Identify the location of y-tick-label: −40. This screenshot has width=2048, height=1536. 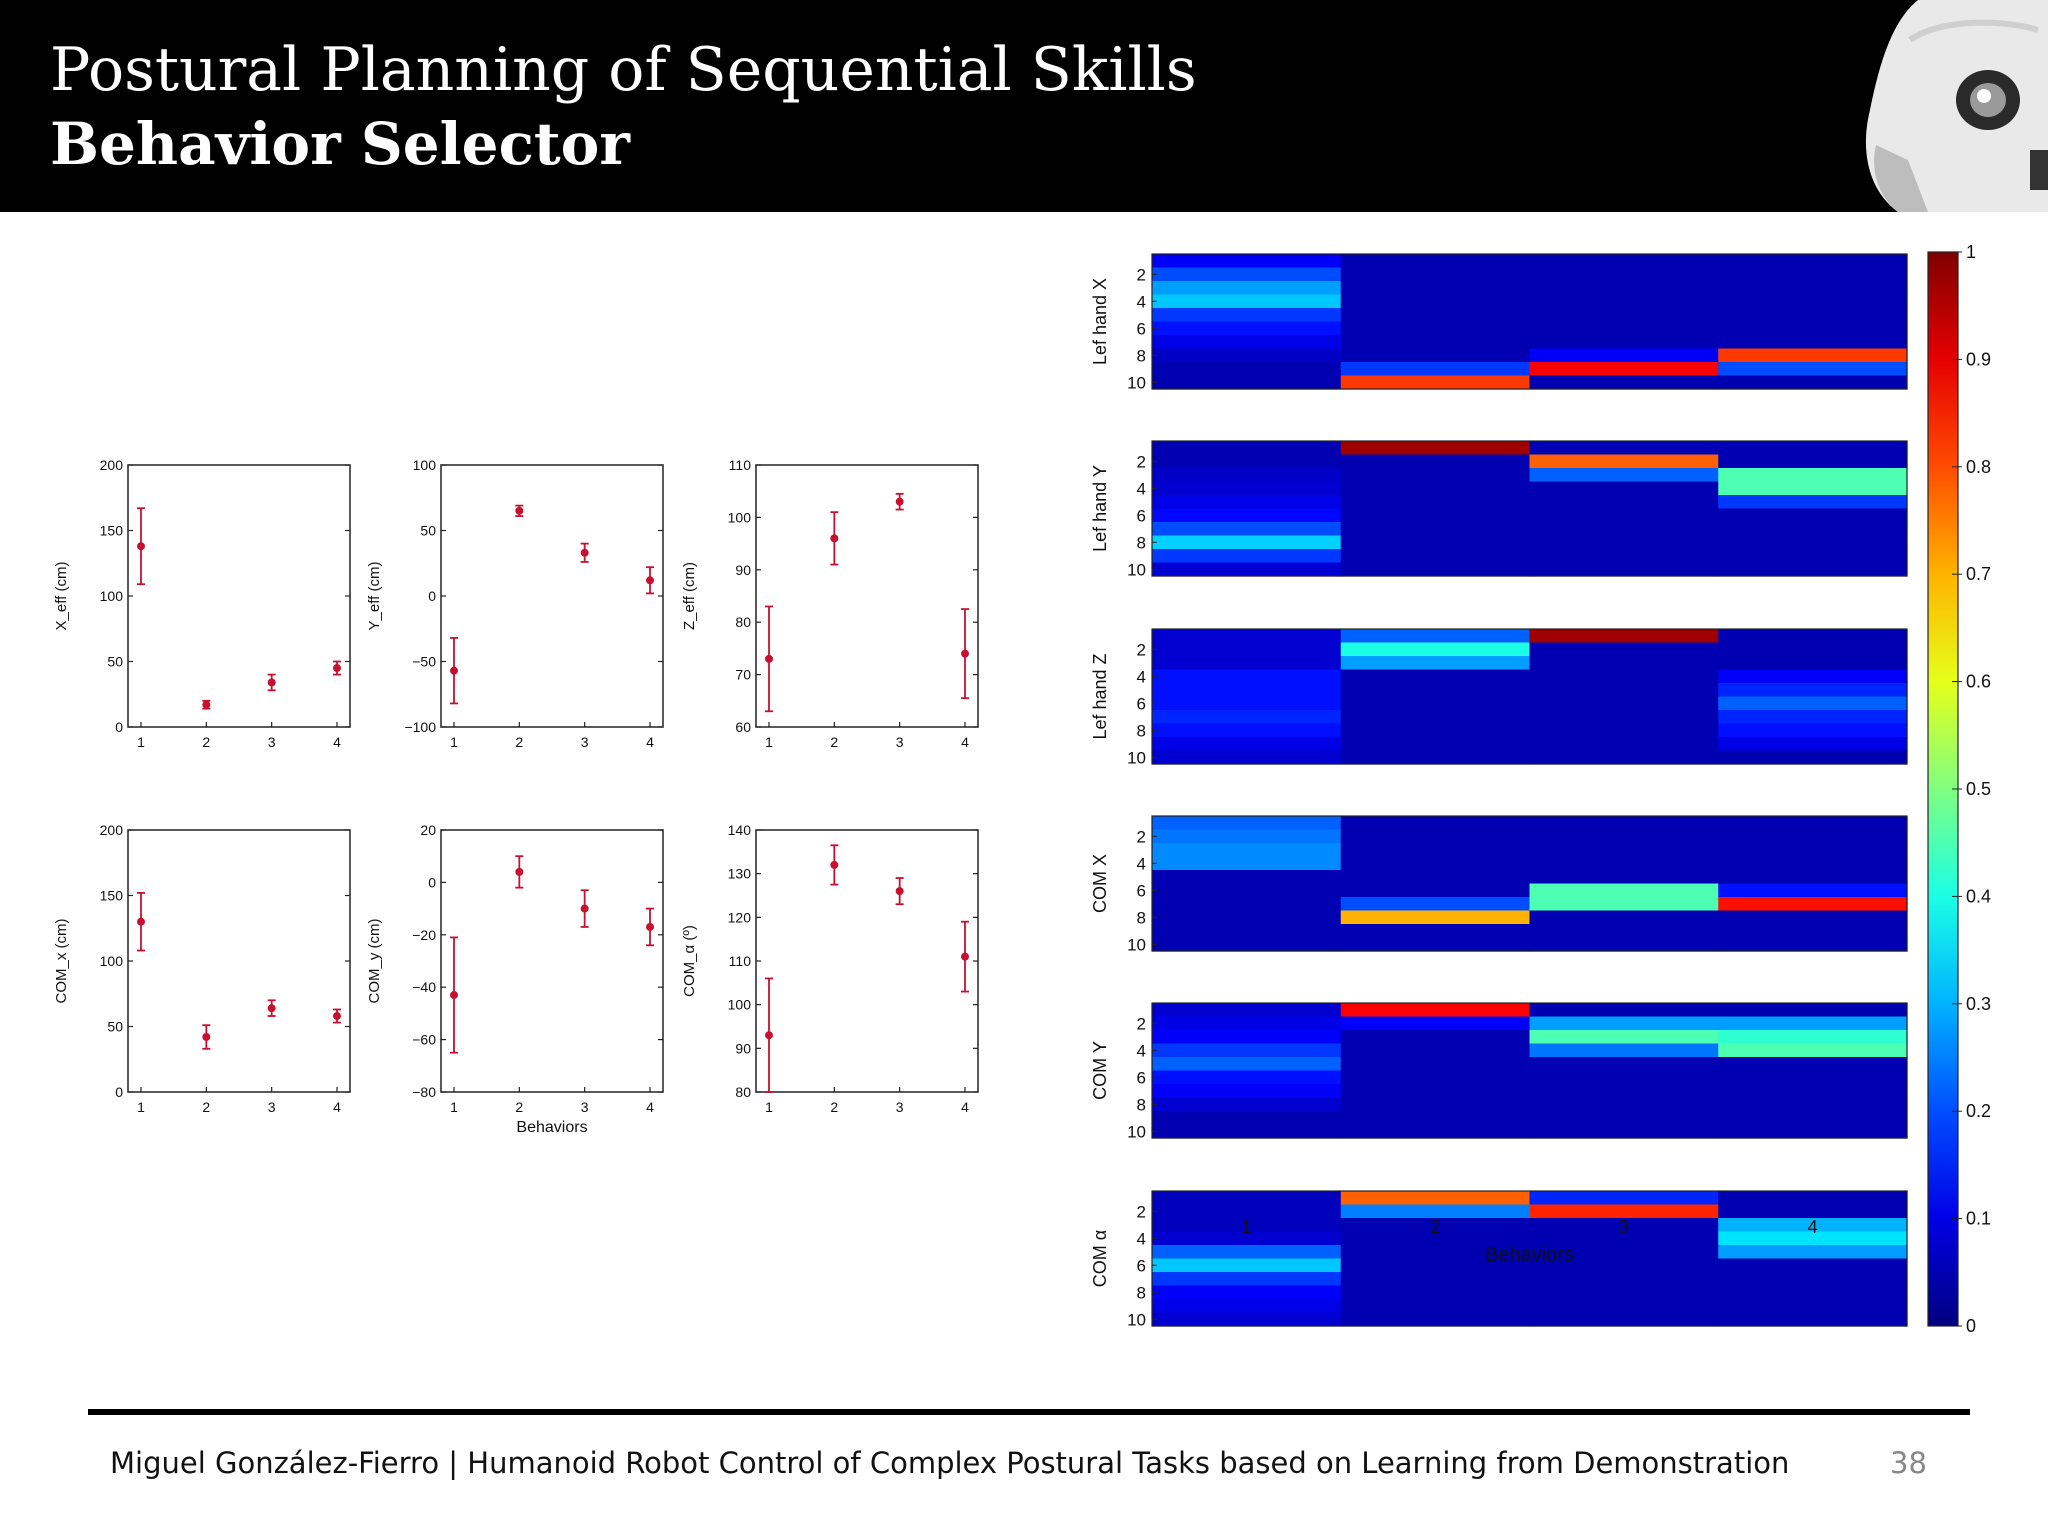
(424, 987).